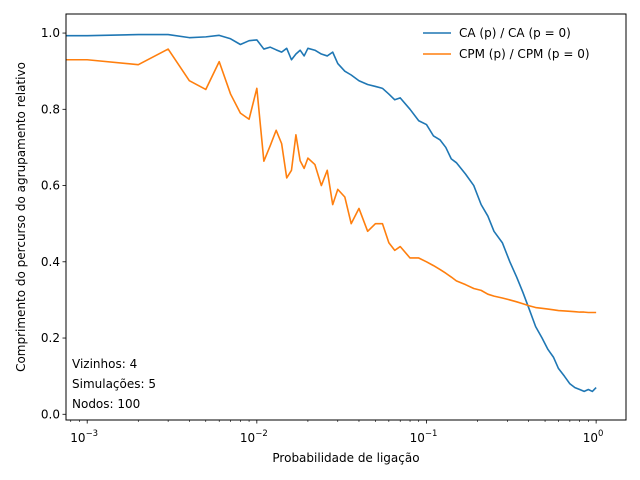  What do you see at coordinates (424, 437) in the screenshot?
I see `x-tick-label-2: 10⁻¹` at bounding box center [424, 437].